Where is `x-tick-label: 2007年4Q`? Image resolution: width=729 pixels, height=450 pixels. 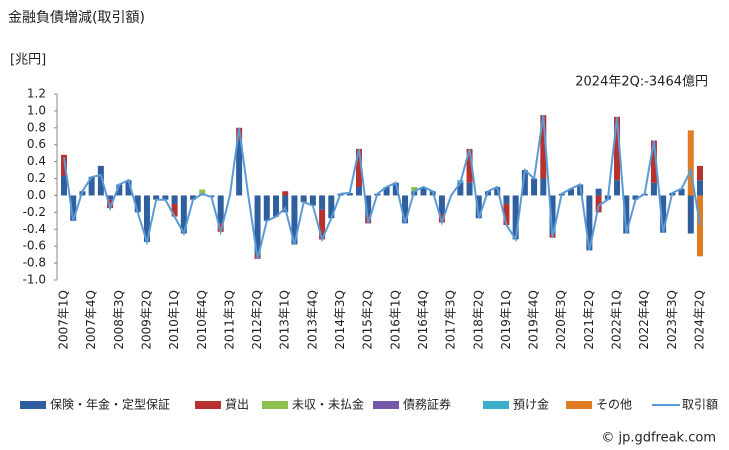
x-tick-label: 2007年4Q is located at coordinates (91, 320).